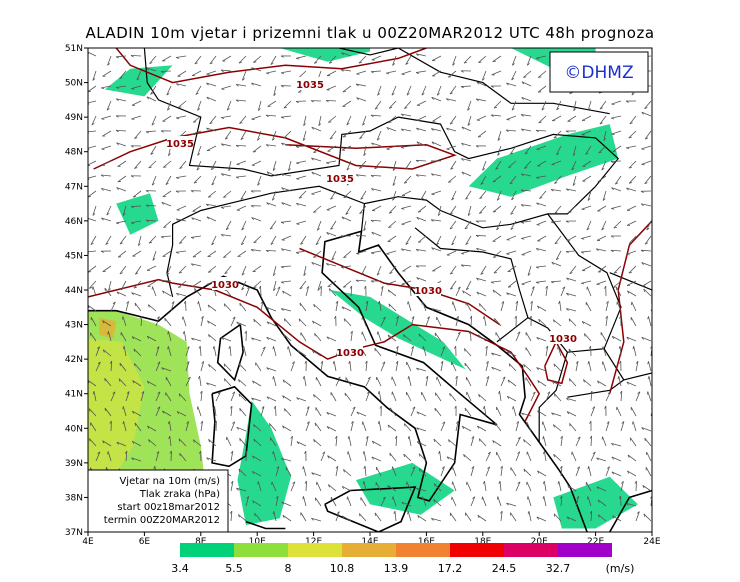 The image size is (740, 582). What do you see at coordinates (74, 498) in the screenshot?
I see `lat-label: 38N` at bounding box center [74, 498].